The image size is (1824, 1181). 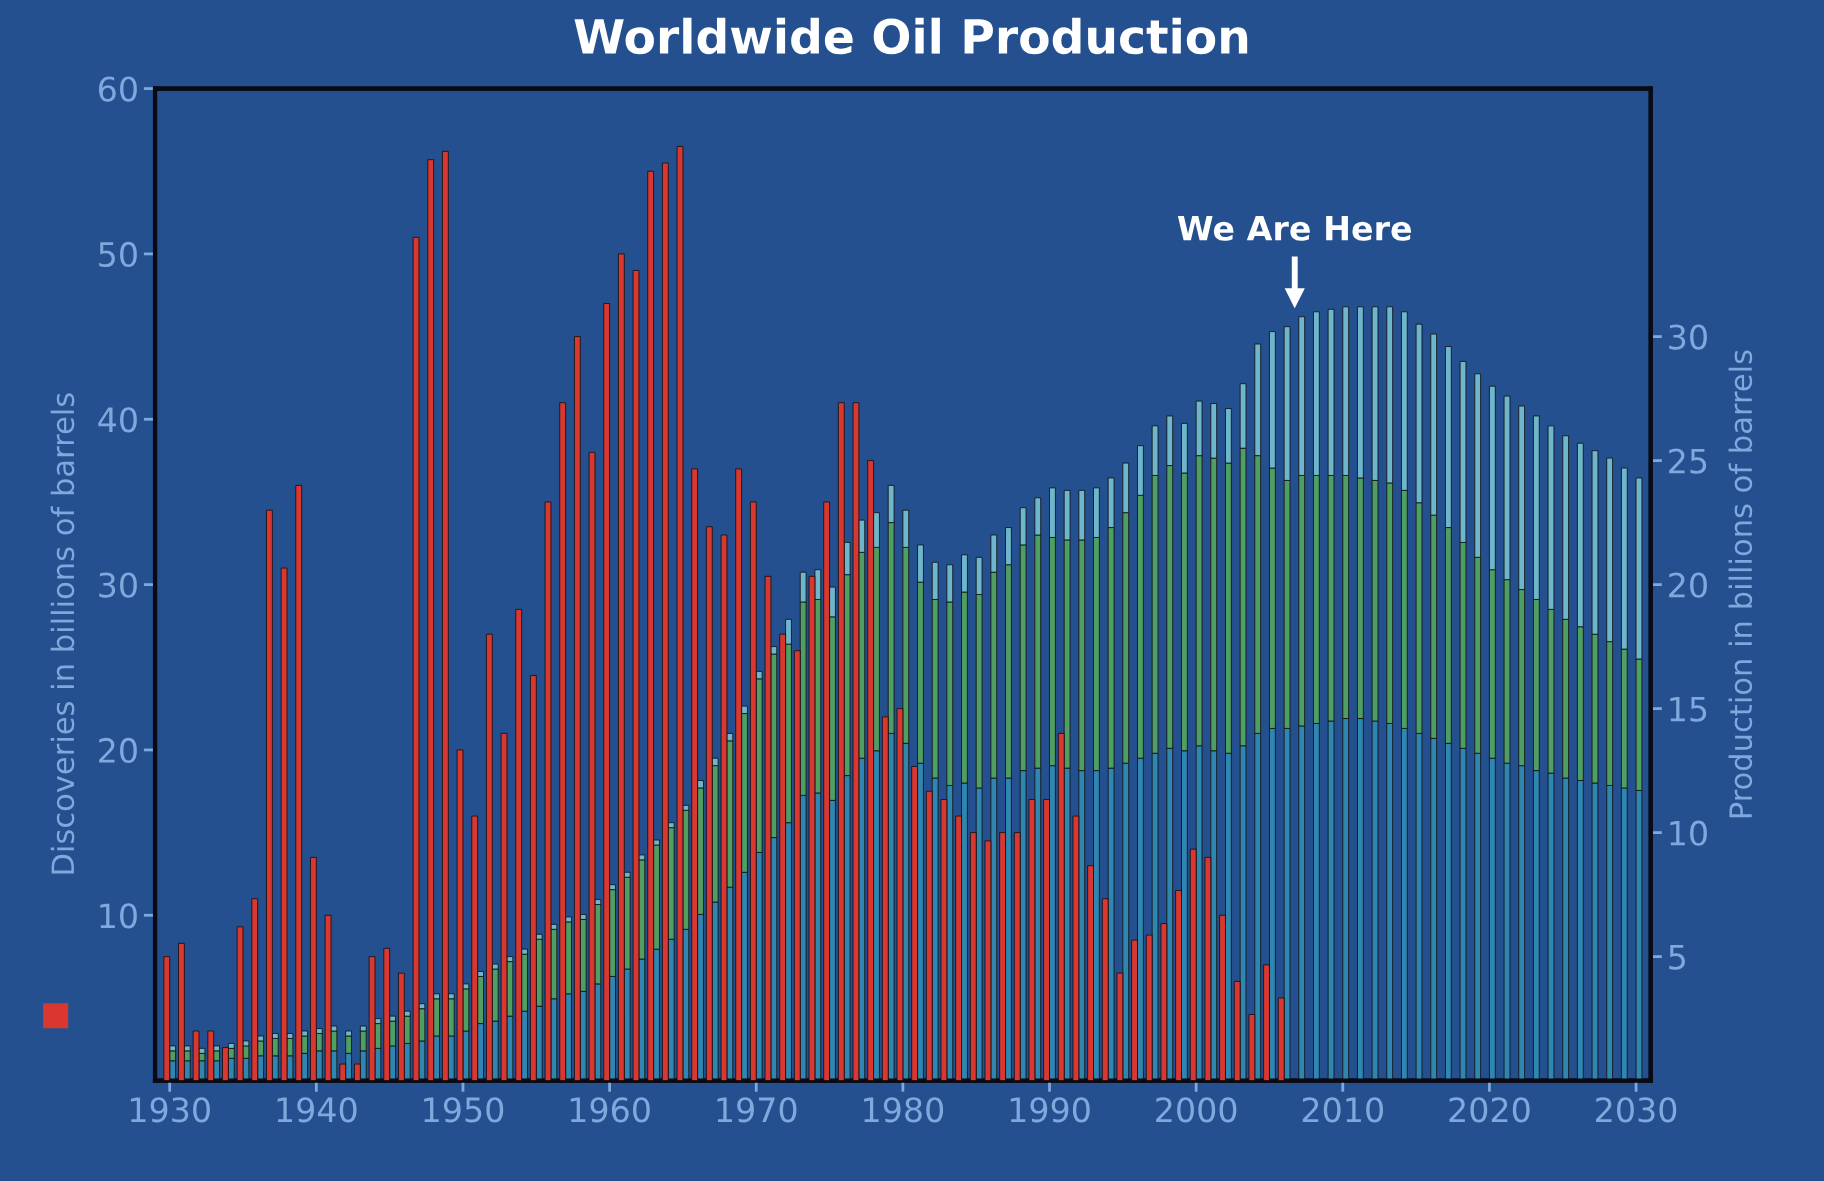 I want to click on annotation: We Are Here, so click(x=1294, y=228).